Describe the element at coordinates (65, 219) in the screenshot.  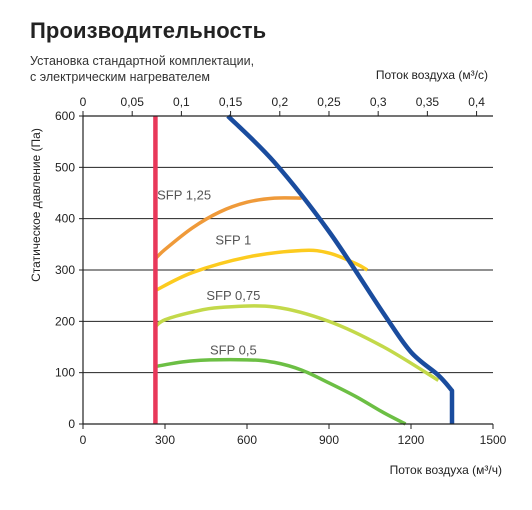
I see `y-tick-label: 400` at that location.